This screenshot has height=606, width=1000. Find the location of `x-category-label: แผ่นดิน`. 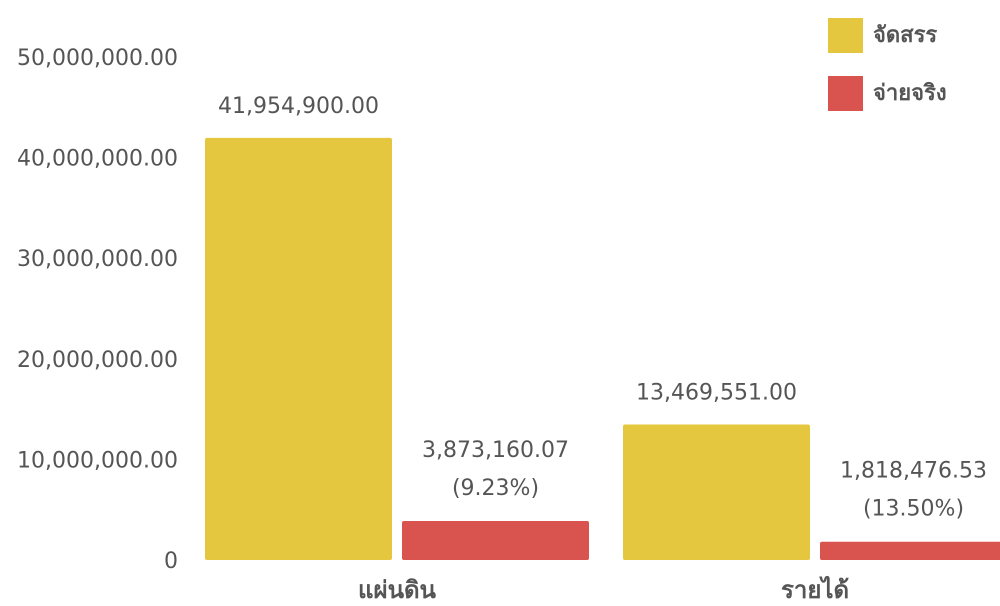

x-category-label: แผ่นดิน is located at coordinates (397, 590).